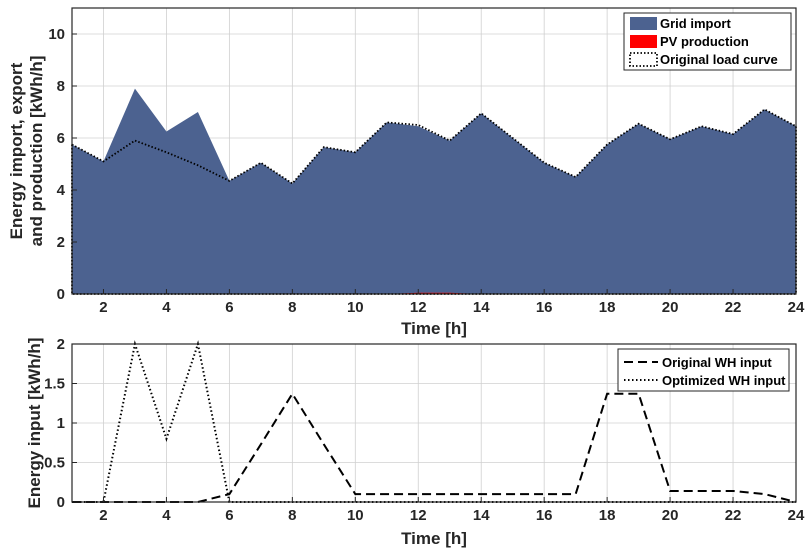 The width and height of the screenshot is (806, 551). Describe the element at coordinates (434, 538) in the screenshot. I see `bottom-chart-x-axis-label: Time [h]` at that location.